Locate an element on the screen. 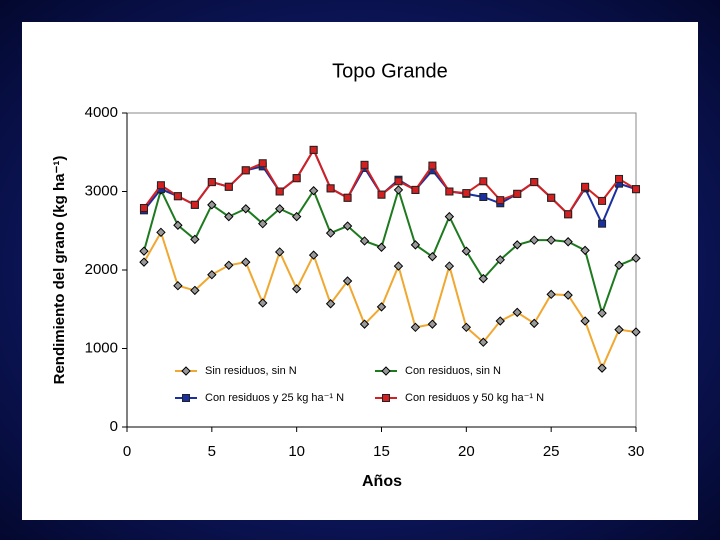  x-tick-label: 25 is located at coordinates (551, 451).